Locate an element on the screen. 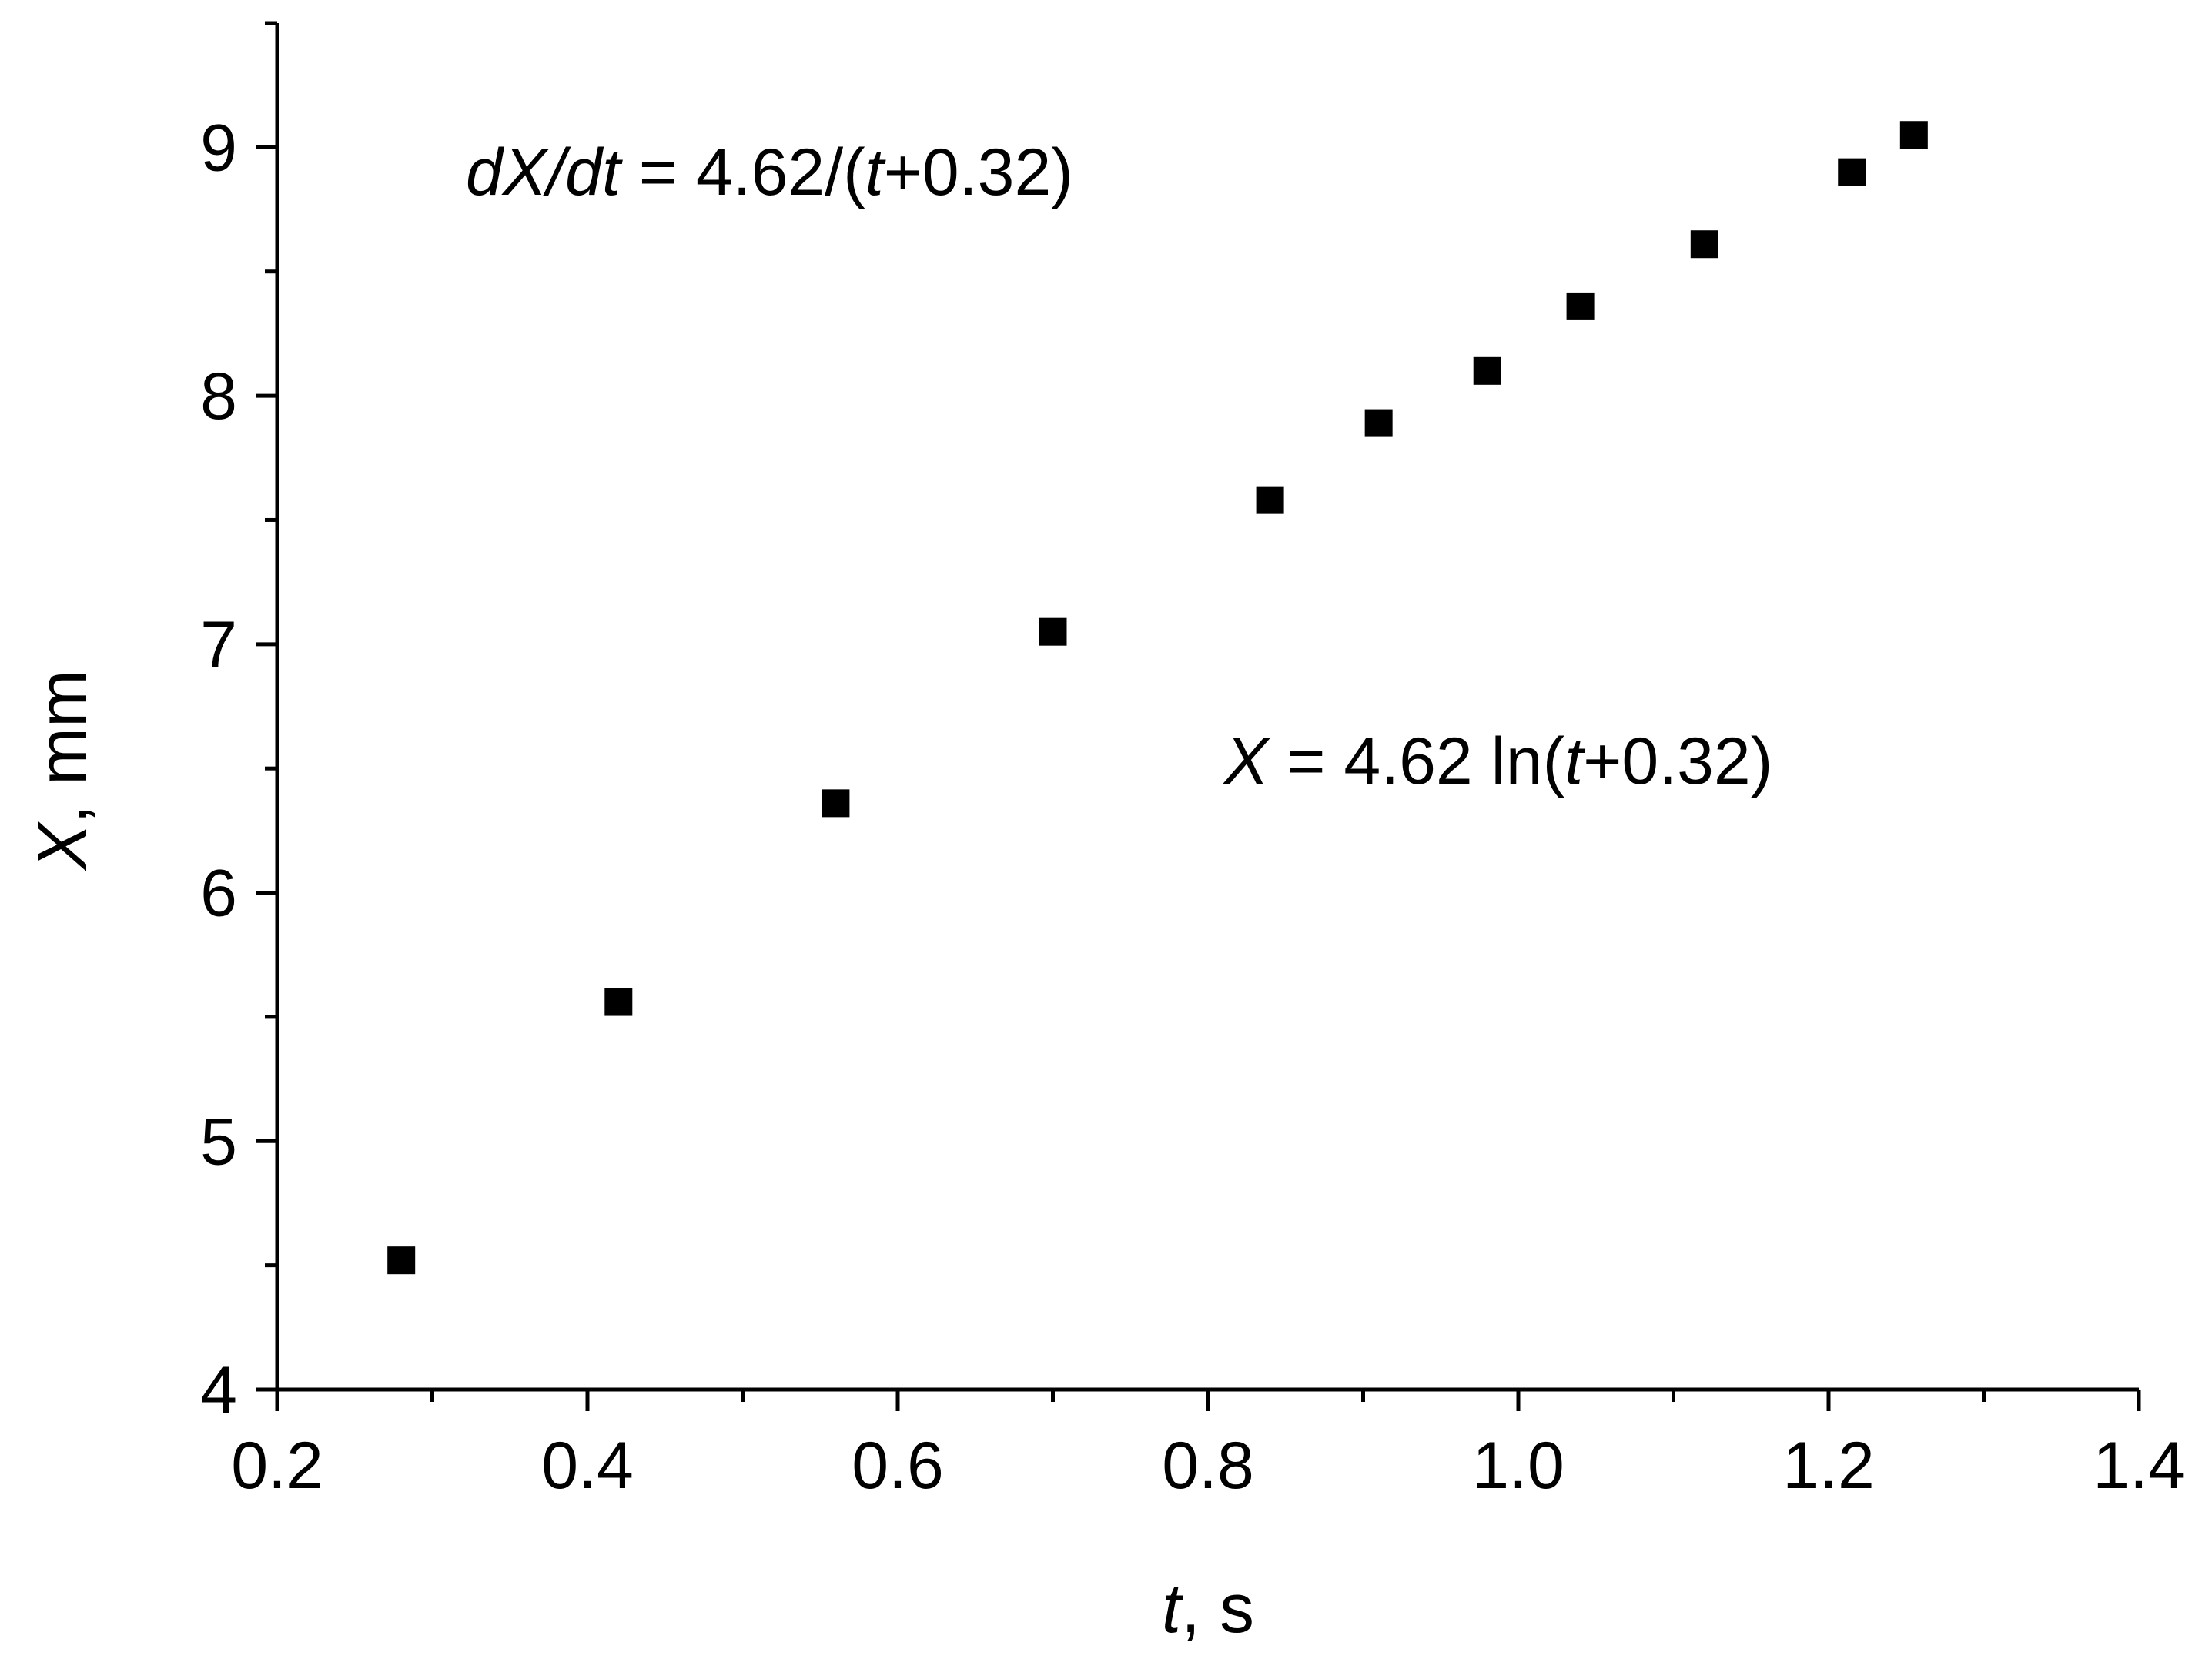  y-axis-unit: , mm is located at coordinates (63, 747).